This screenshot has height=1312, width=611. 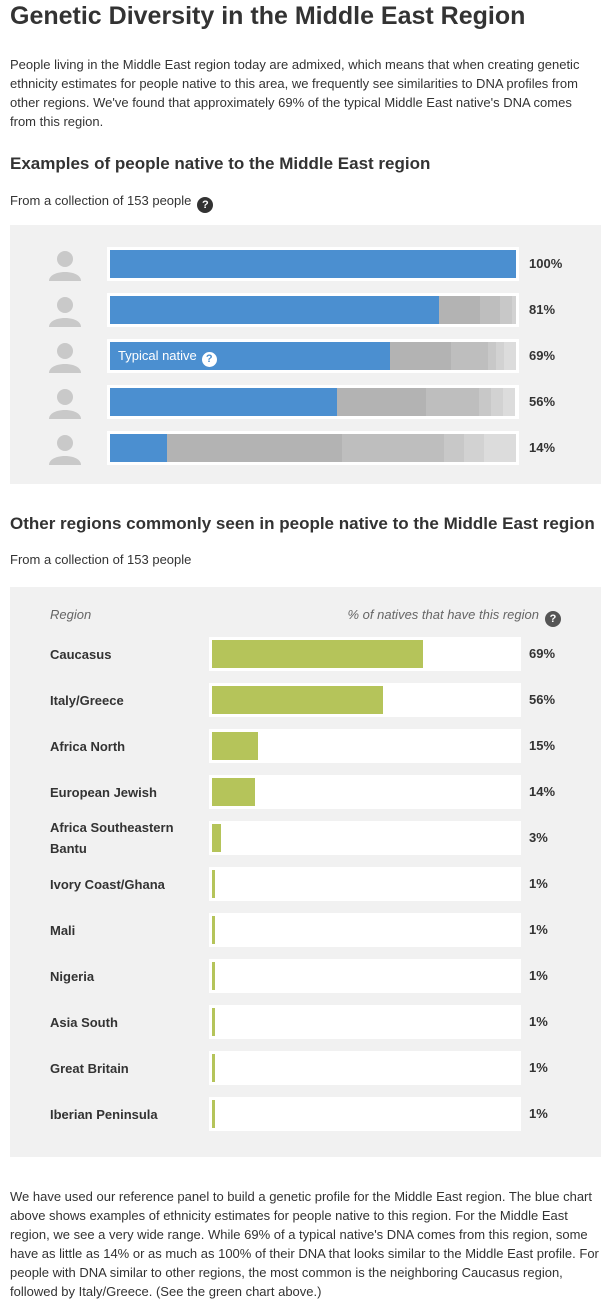 I want to click on percent-column-header-text: % of natives that have this region, so click(x=443, y=614).